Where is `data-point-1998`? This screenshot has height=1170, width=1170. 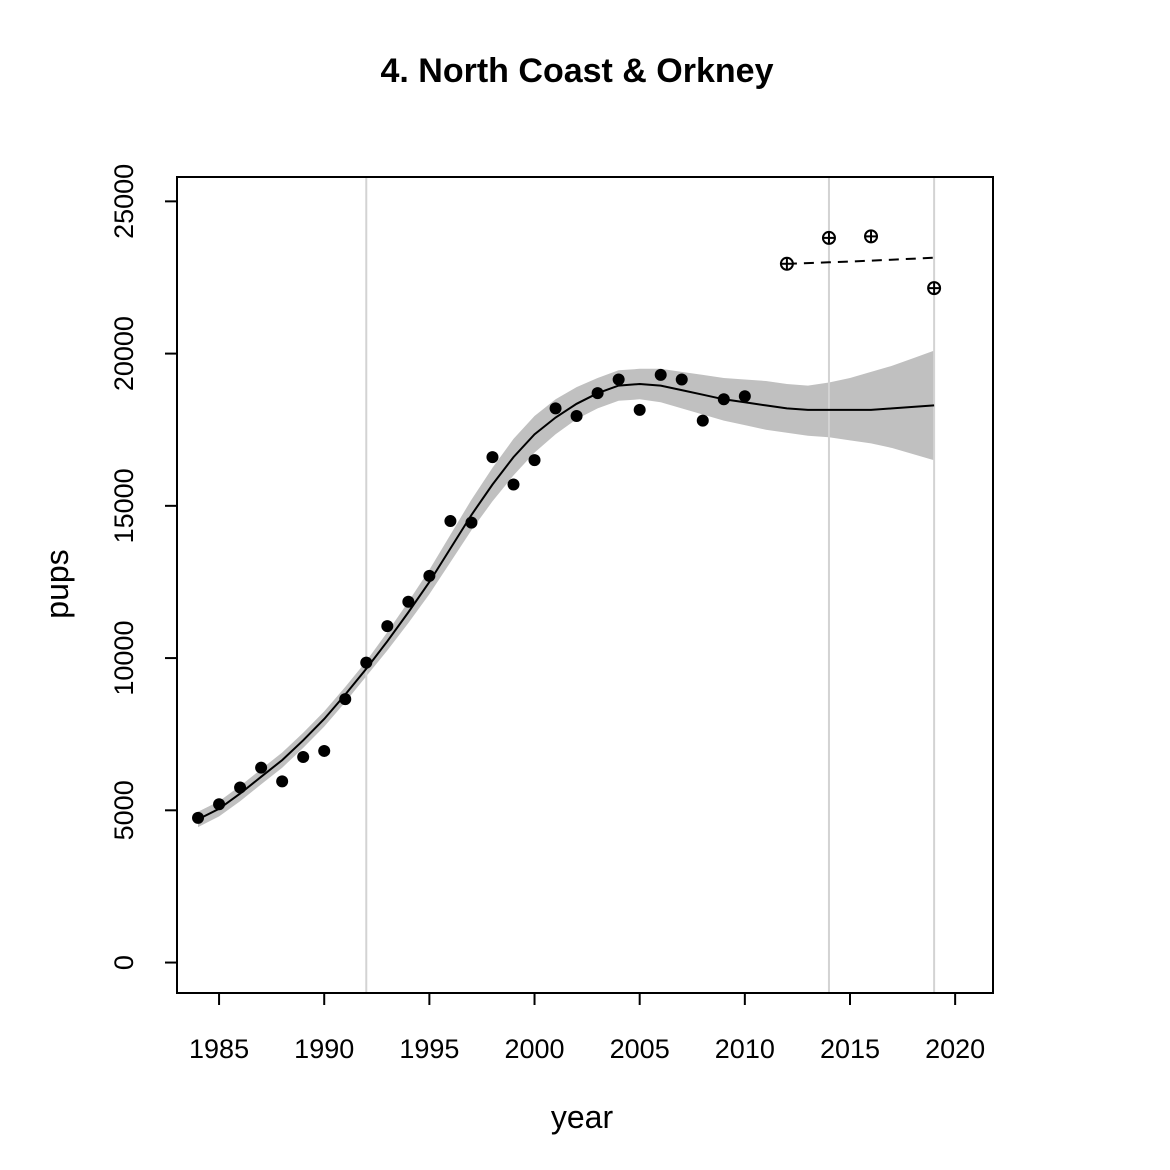
data-point-1998 is located at coordinates (492, 457).